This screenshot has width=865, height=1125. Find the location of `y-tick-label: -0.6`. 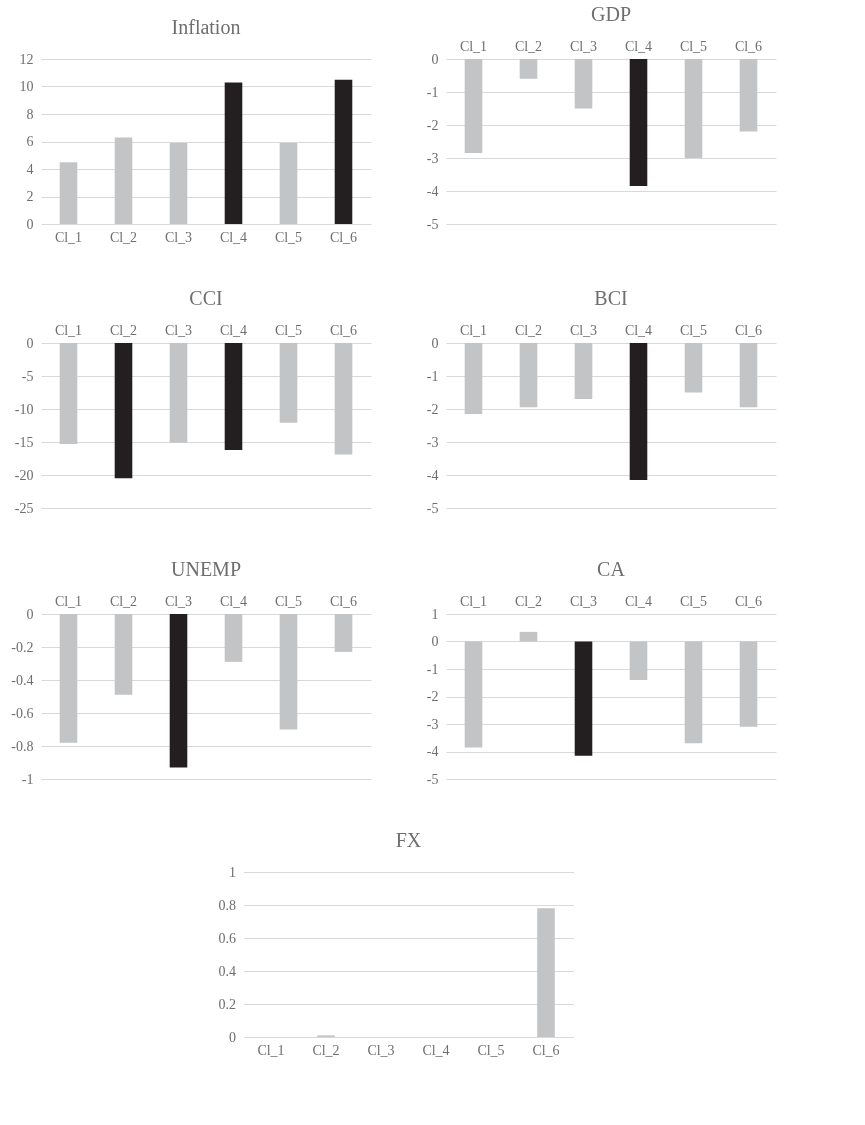

y-tick-label: -0.6 is located at coordinates (22, 713).